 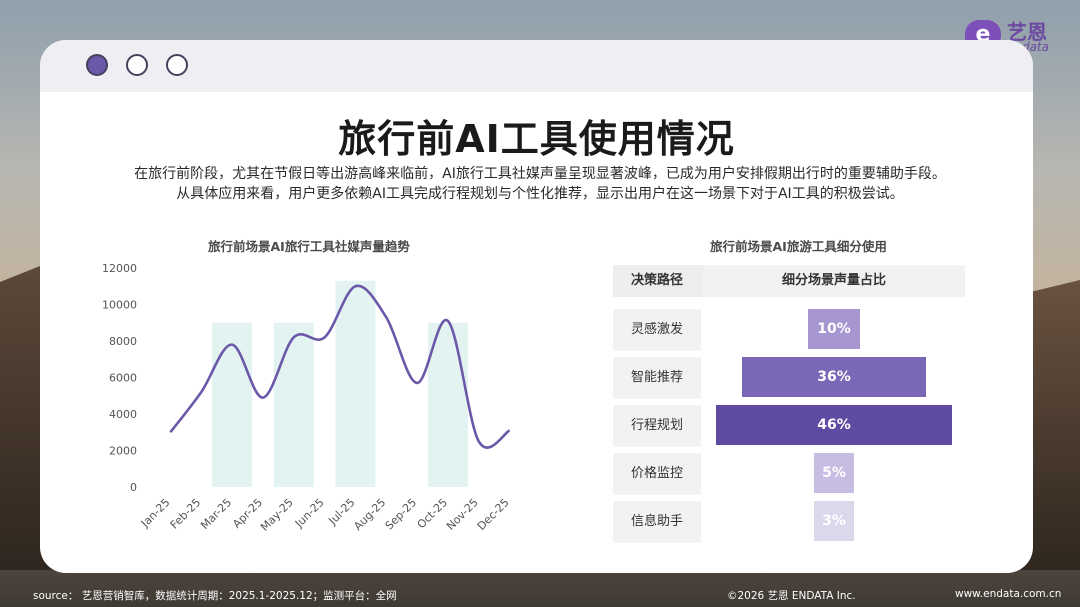 What do you see at coordinates (834, 281) in the screenshot?
I see `column-header-share: 细分场景声量占比` at bounding box center [834, 281].